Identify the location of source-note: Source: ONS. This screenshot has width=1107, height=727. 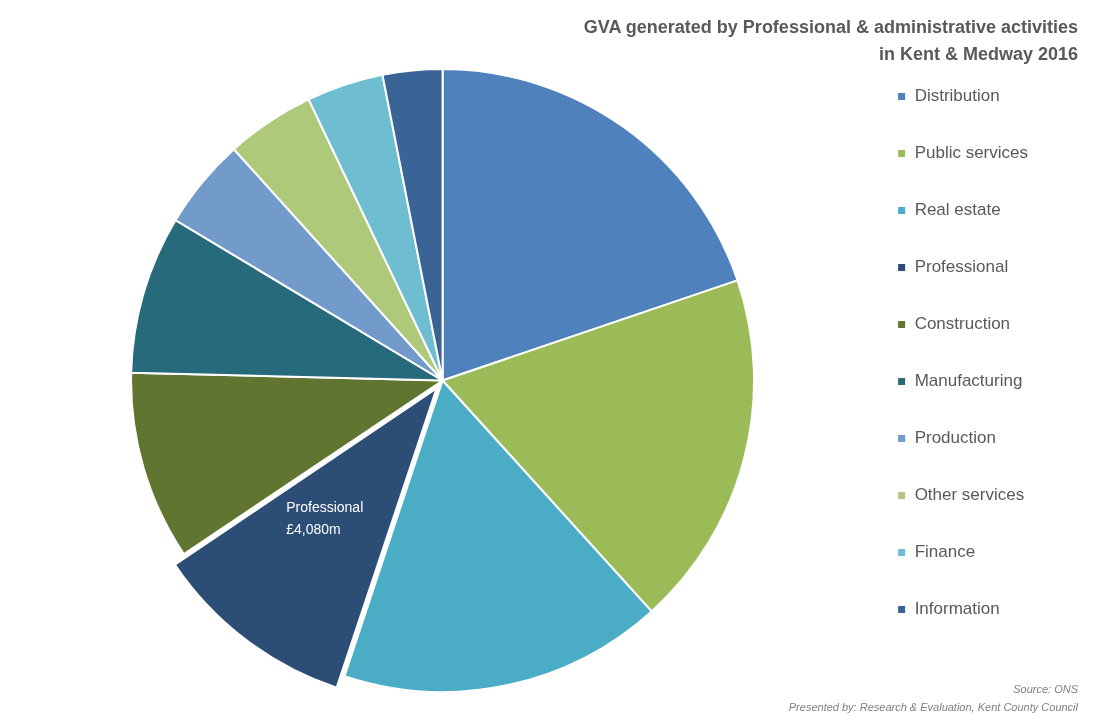
(1046, 689).